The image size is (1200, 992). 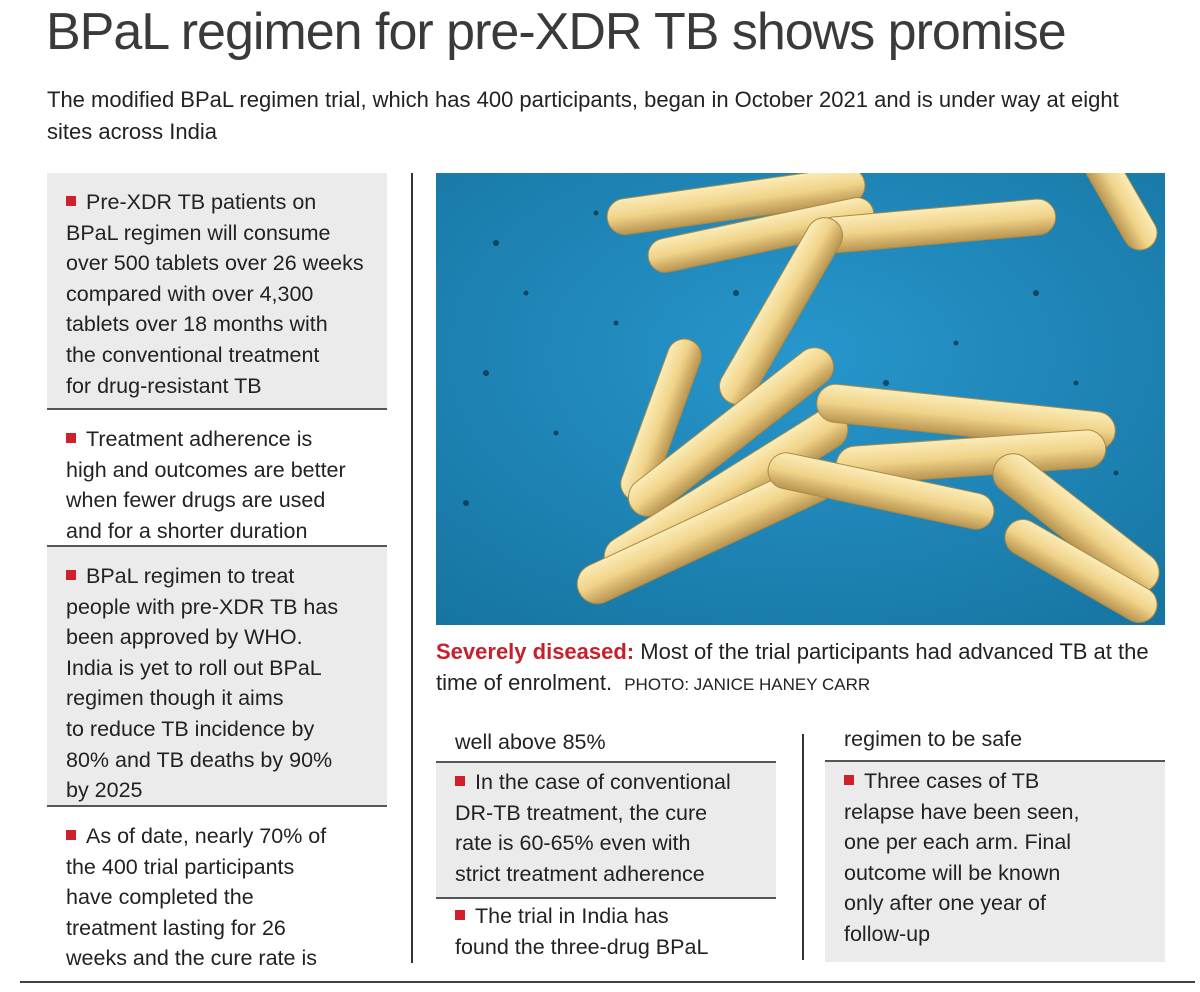 I want to click on fact-line: people with pre-XDR TB has, so click(x=217, y=607).